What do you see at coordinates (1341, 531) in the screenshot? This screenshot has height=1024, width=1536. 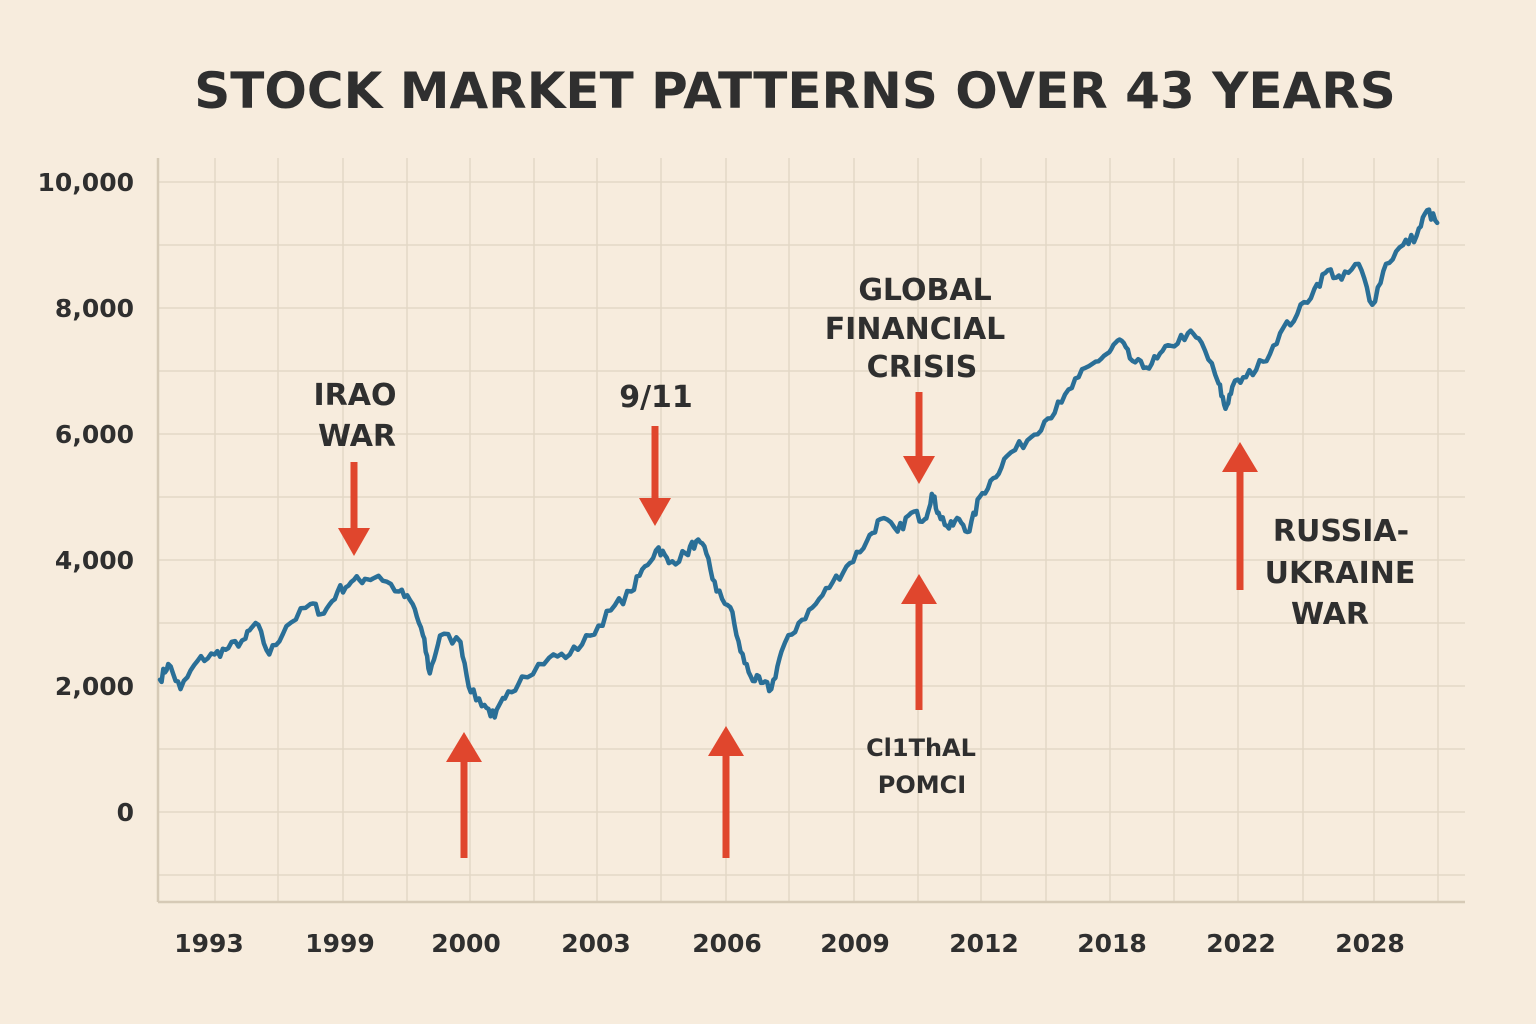 I see `annotation-line: RUSSIA-` at bounding box center [1341, 531].